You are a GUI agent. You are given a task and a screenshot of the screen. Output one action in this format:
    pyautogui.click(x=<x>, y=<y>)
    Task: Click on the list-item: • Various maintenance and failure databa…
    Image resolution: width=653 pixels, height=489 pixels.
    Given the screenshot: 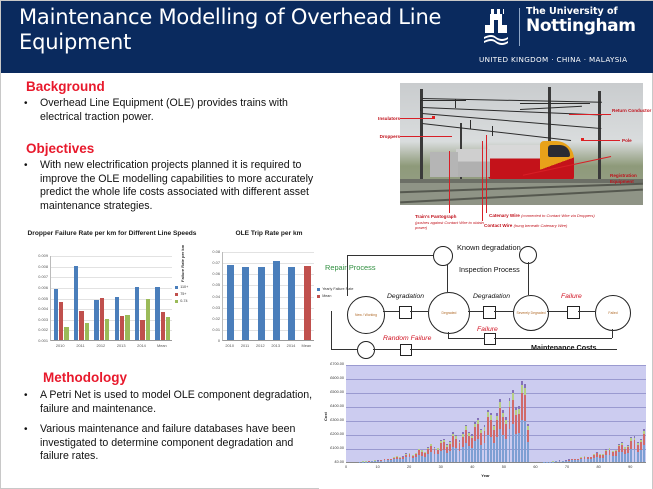 What is the action you would take?
    pyautogui.click(x=171, y=443)
    